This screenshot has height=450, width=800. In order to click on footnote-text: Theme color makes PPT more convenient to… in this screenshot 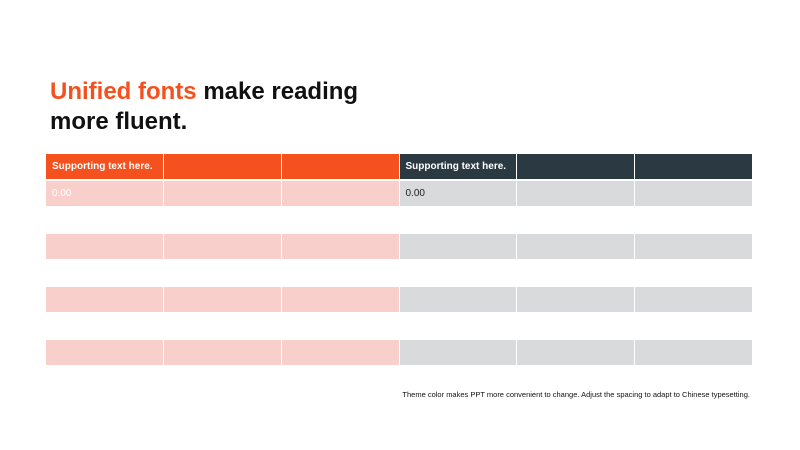, I will do `click(576, 394)`.